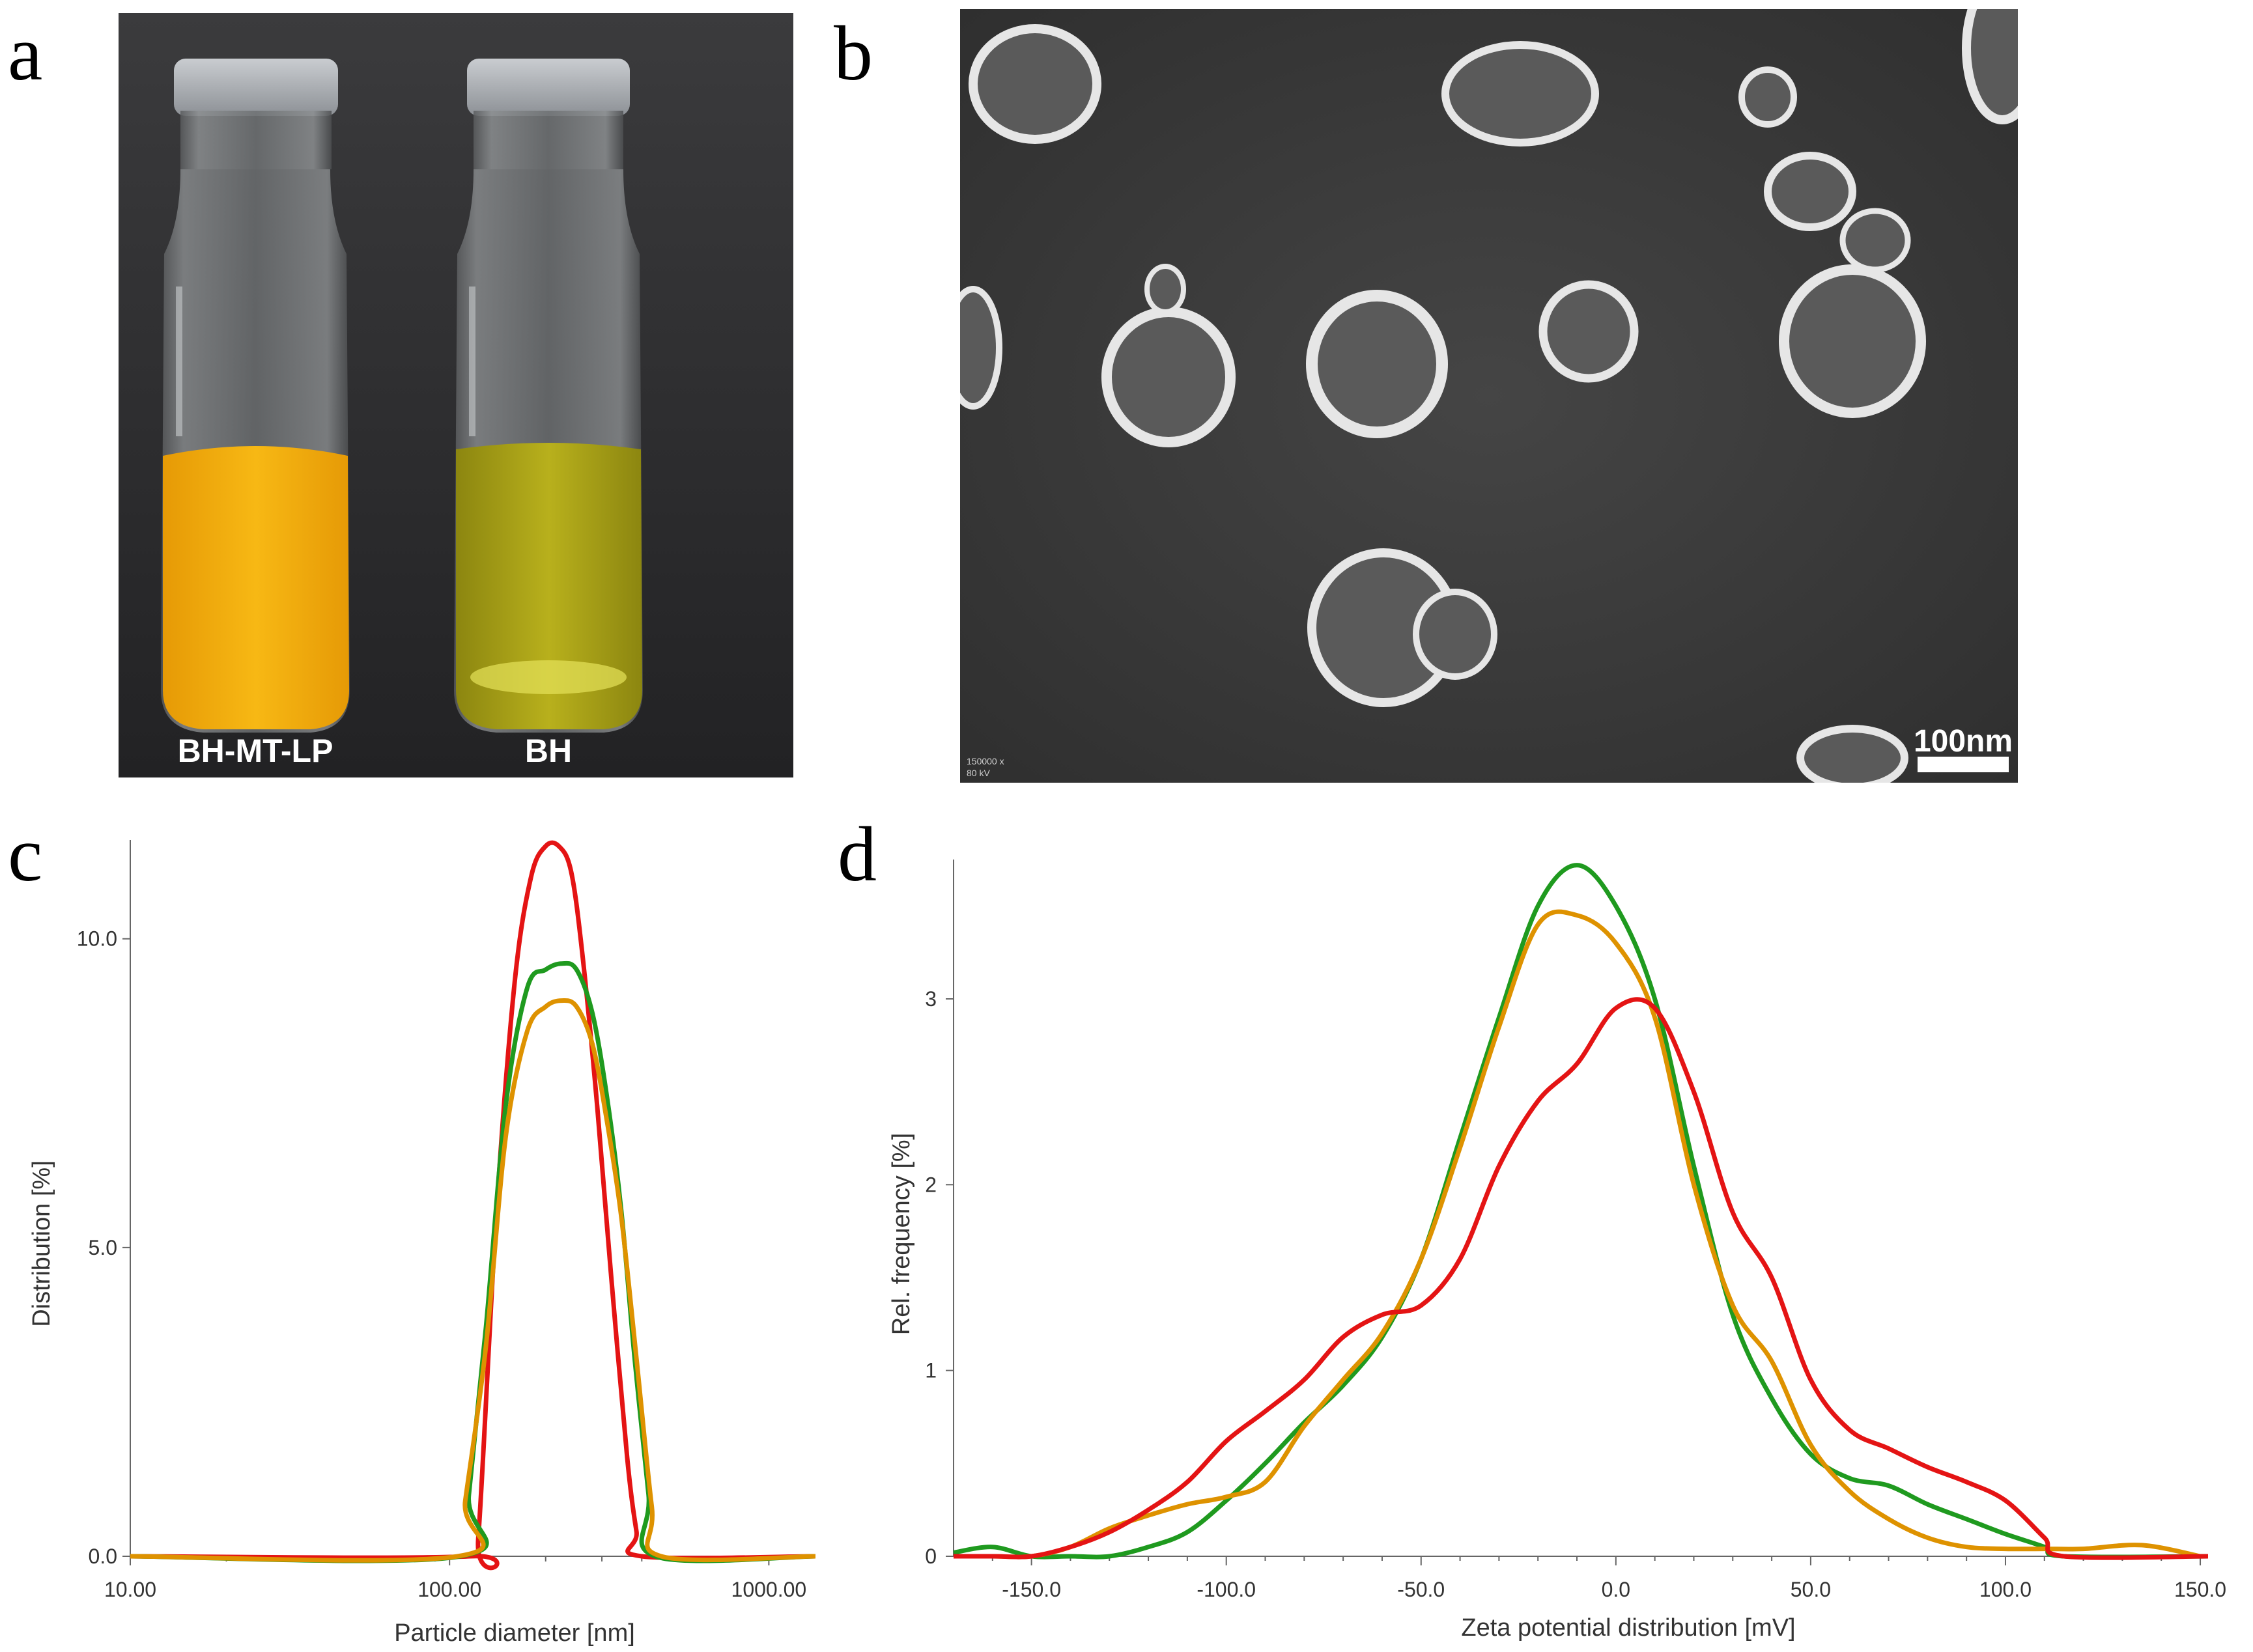  Describe the element at coordinates (2006, 1590) in the screenshot. I see `d-x-tick-label: 100.0` at that location.